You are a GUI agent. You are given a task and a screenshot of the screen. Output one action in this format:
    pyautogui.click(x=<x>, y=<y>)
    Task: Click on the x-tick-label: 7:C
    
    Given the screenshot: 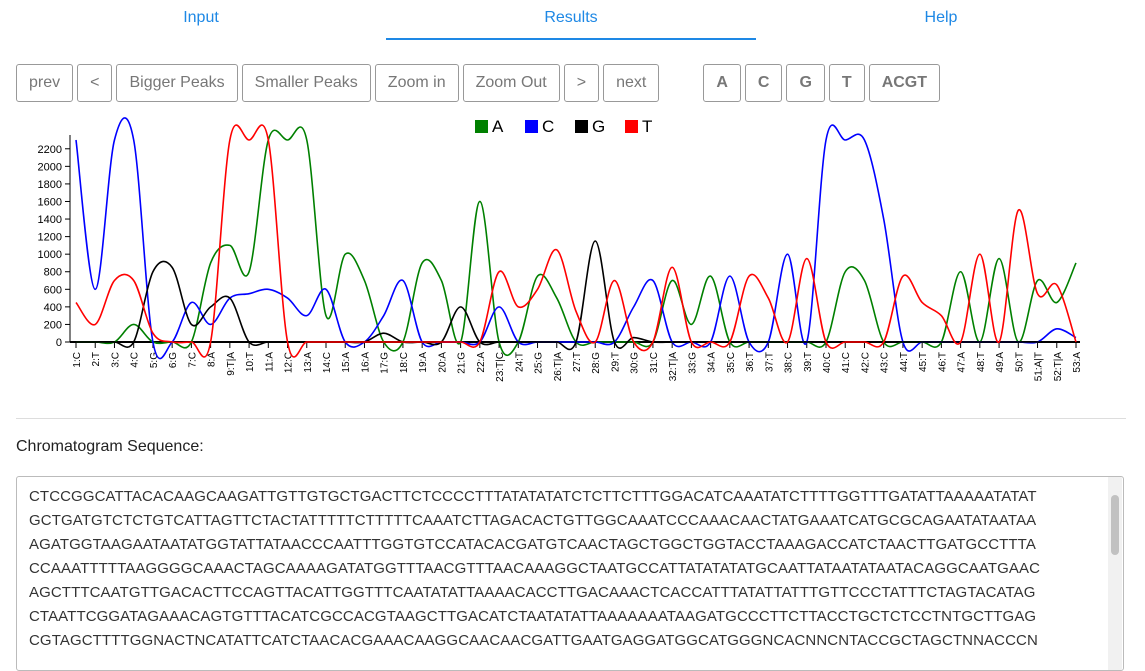 What is the action you would take?
    pyautogui.click(x=192, y=360)
    